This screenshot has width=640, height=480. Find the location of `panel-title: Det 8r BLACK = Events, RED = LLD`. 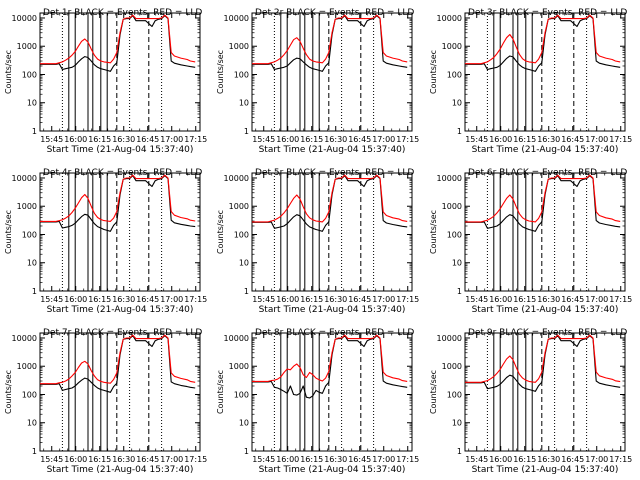

panel-title: Det 8r BLACK = Events, RED = LLD is located at coordinates (334, 333).